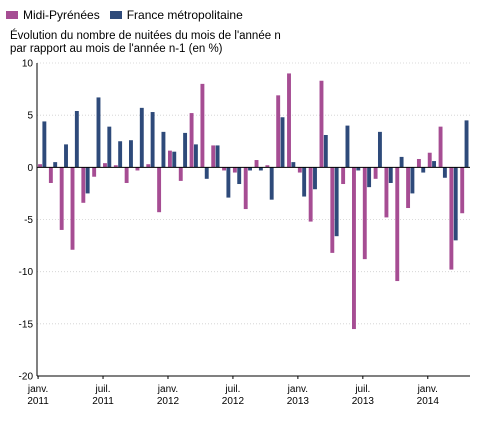 This screenshot has width=480, height=430. I want to click on legend-label-france: France métropolitaine, so click(184, 15).